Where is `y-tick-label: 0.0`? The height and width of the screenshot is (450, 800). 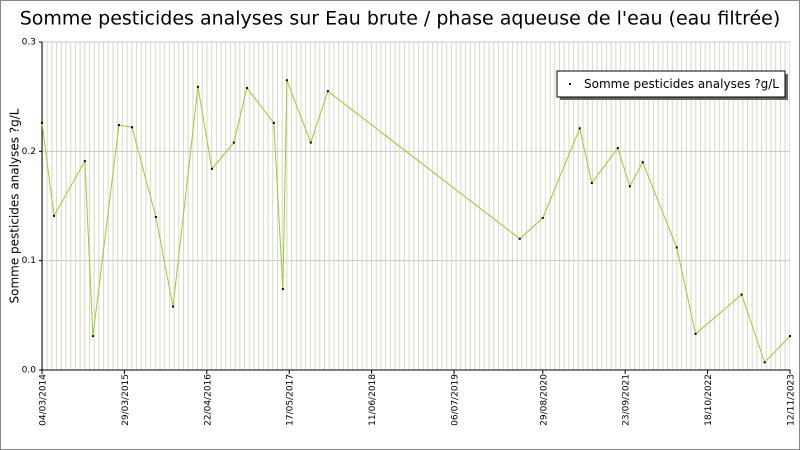 y-tick-label: 0.0 is located at coordinates (29, 371).